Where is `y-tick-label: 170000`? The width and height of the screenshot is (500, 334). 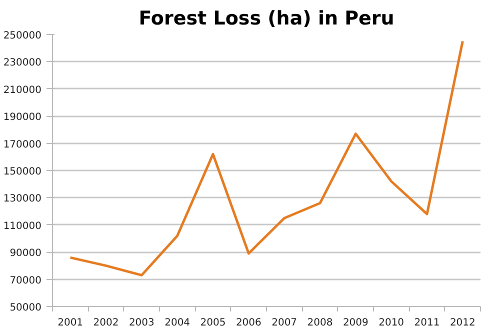 y-tick-label: 170000 is located at coordinates (22, 144).